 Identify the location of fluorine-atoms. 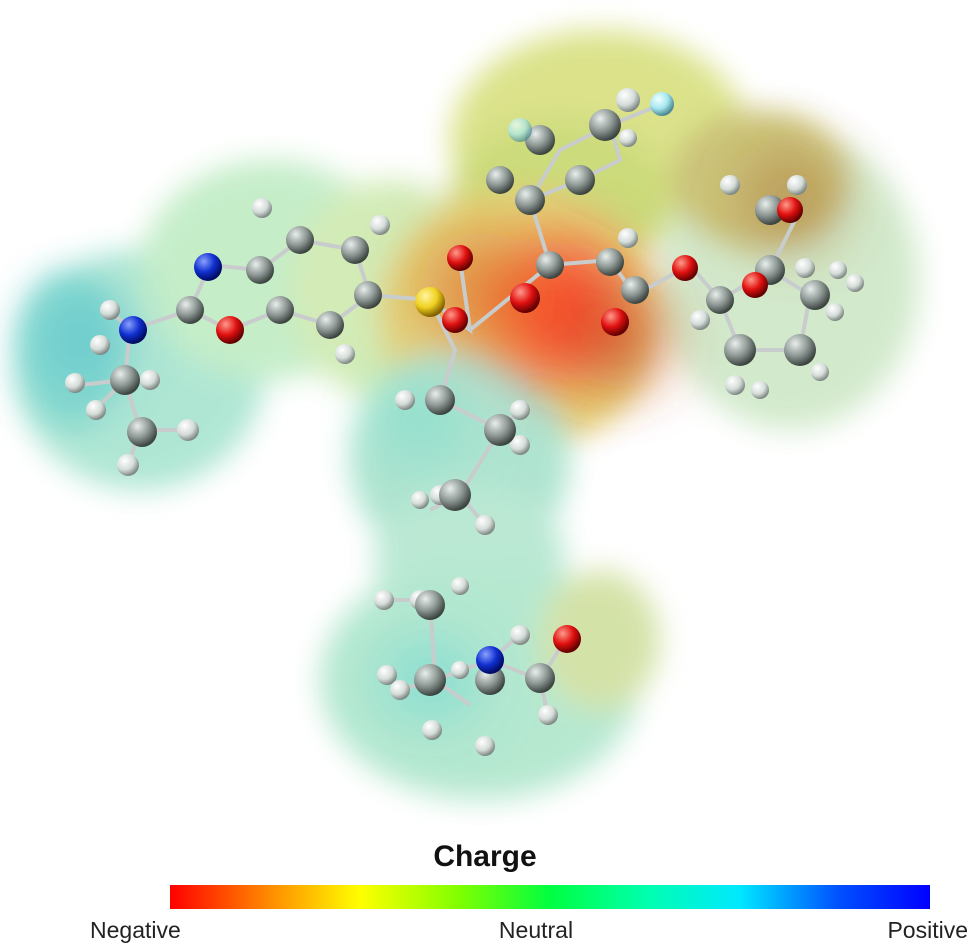
(591, 117).